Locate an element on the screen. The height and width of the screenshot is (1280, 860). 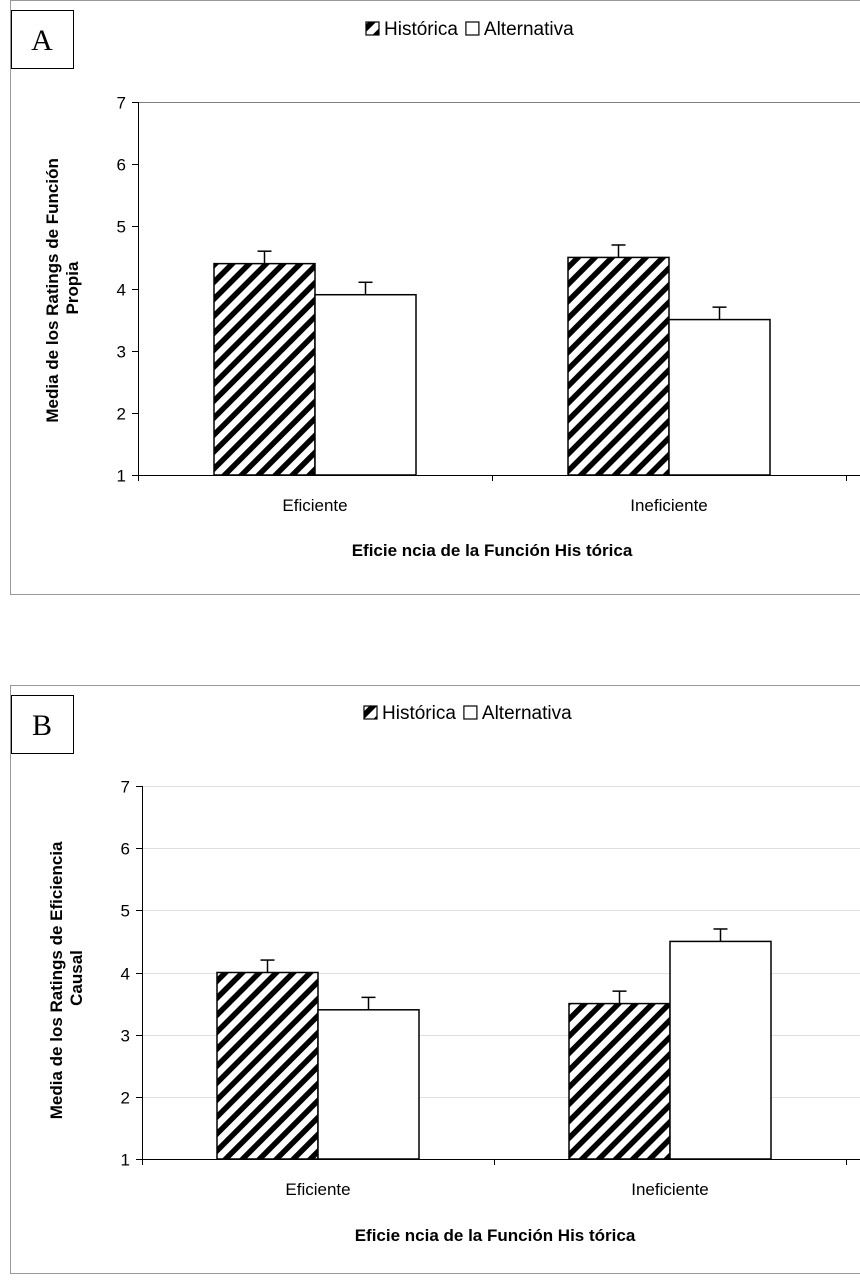
y-axis-label: Media de los Ratings de Función Propia is located at coordinates (62, 287).